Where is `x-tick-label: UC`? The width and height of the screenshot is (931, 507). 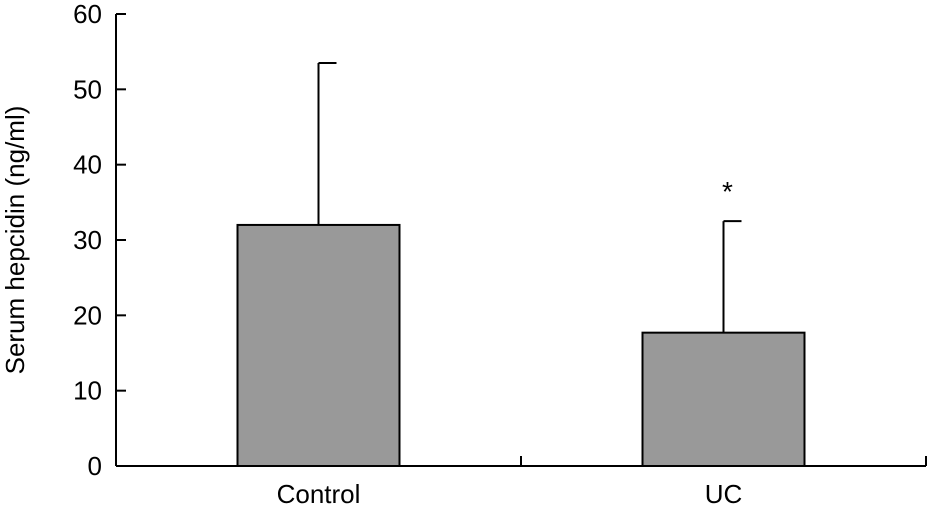 x-tick-label: UC is located at coordinates (724, 493).